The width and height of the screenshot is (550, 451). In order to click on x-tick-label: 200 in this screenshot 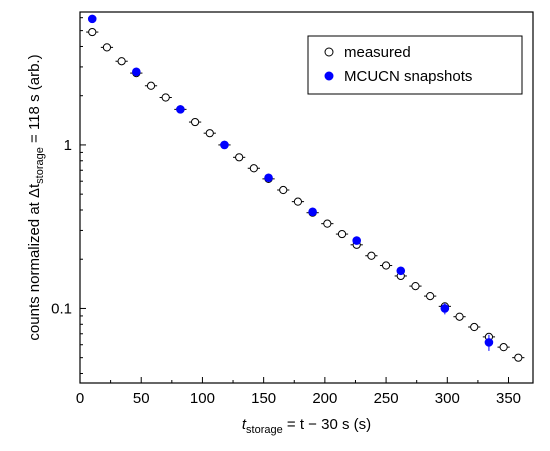, I will do `click(324, 398)`.